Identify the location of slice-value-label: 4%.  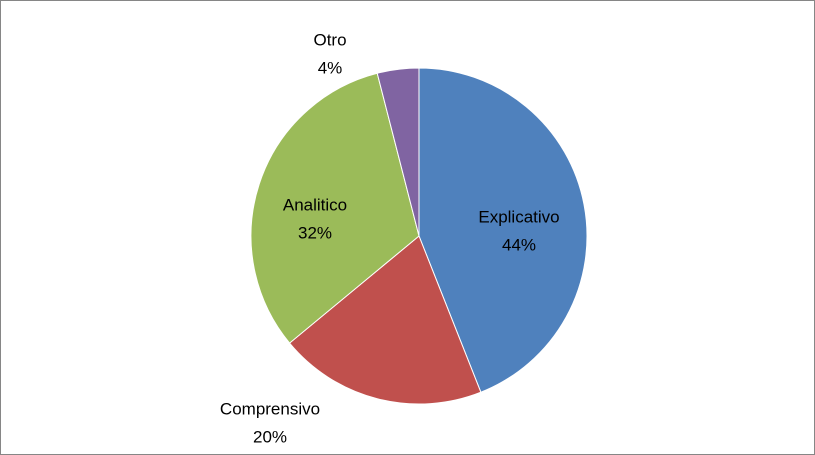
(330, 67).